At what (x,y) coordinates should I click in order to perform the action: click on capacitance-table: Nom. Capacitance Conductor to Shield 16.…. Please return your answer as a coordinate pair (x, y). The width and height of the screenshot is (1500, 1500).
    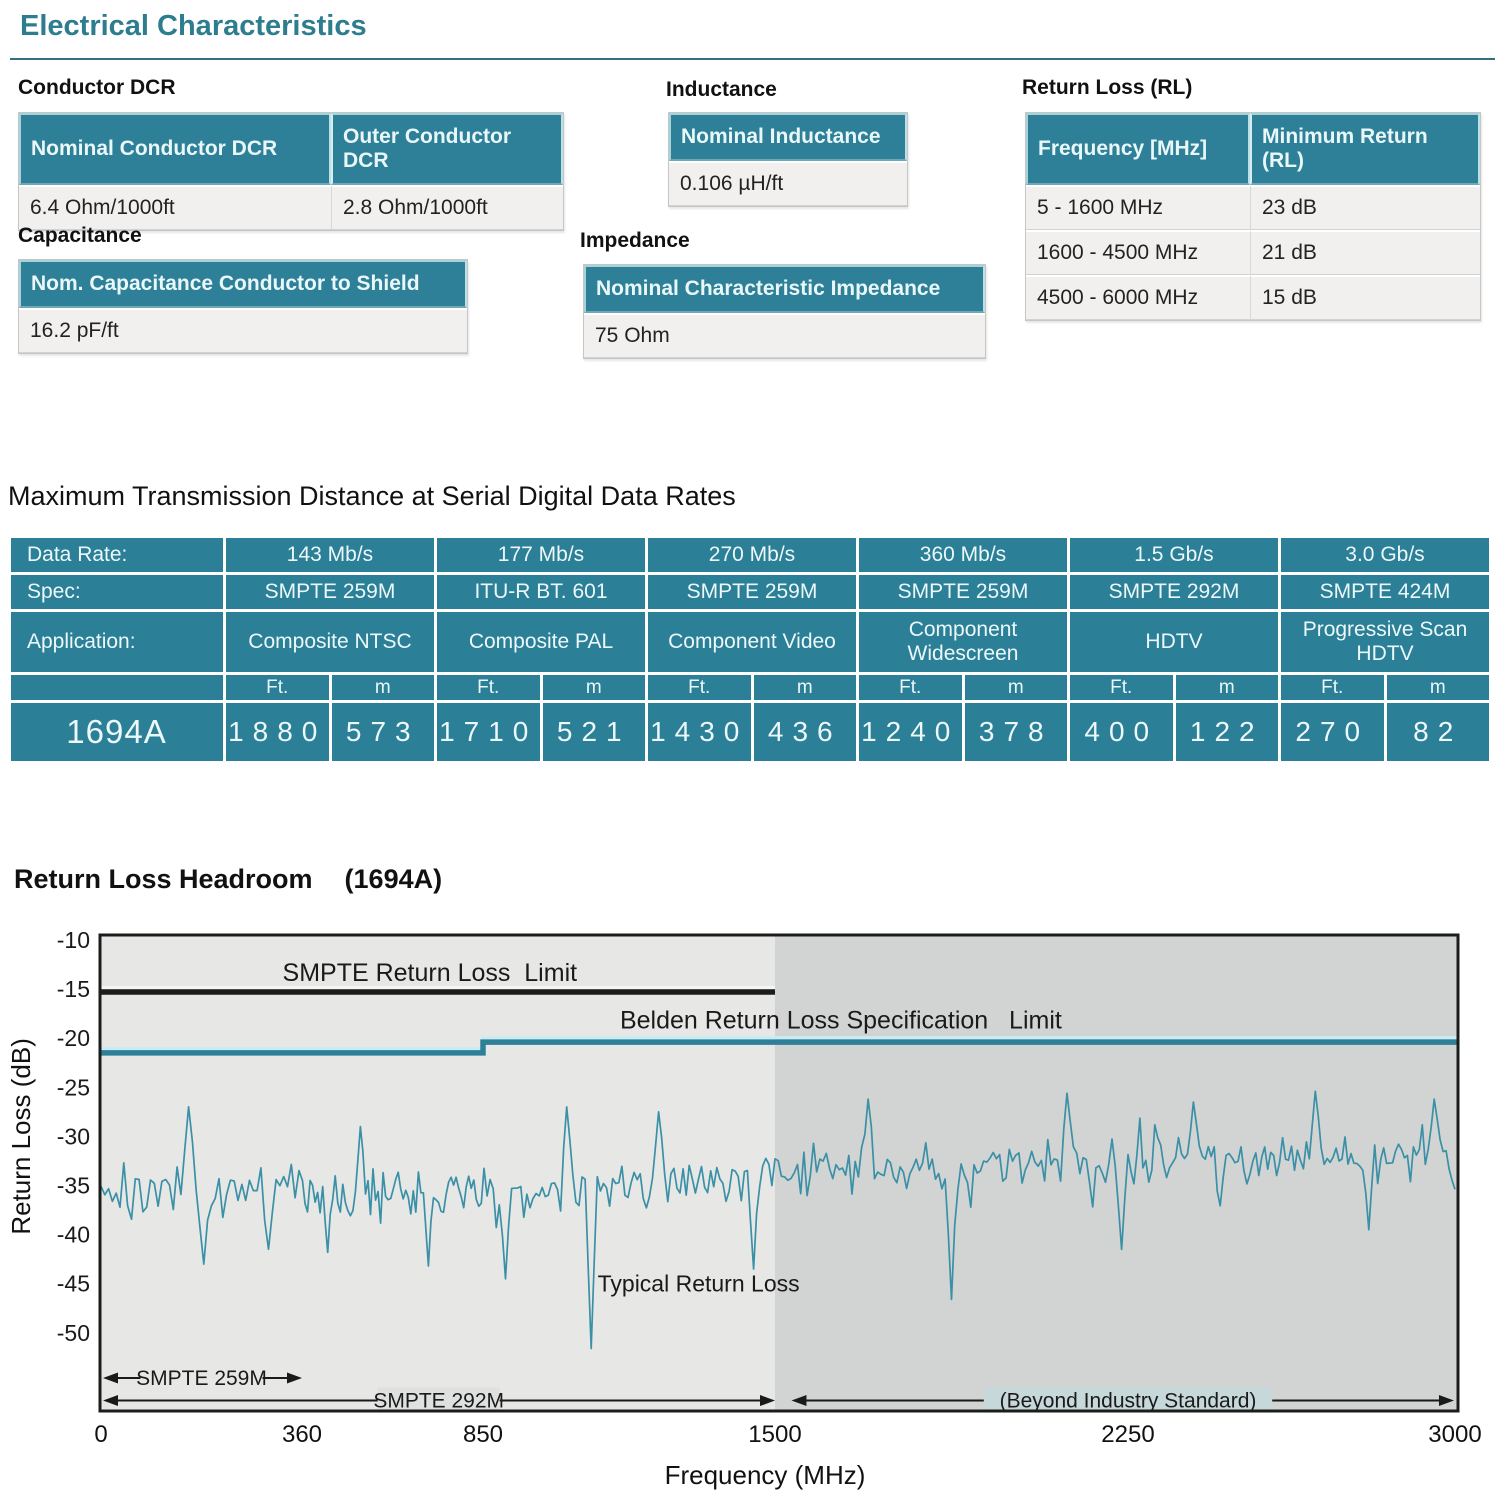
    Looking at the image, I should click on (243, 306).